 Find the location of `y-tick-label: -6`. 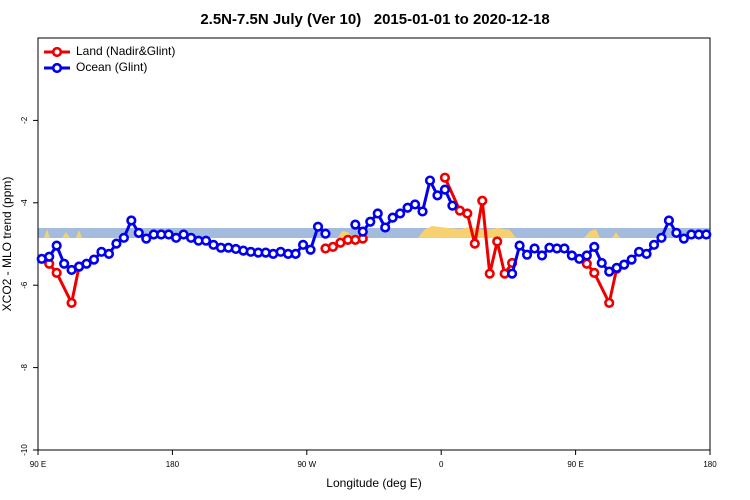

y-tick-label: -6 is located at coordinates (24, 285).